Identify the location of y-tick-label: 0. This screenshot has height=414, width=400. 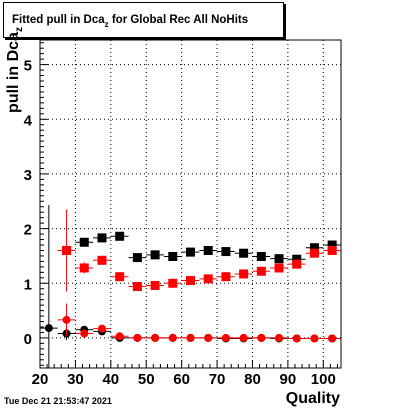
(28, 339).